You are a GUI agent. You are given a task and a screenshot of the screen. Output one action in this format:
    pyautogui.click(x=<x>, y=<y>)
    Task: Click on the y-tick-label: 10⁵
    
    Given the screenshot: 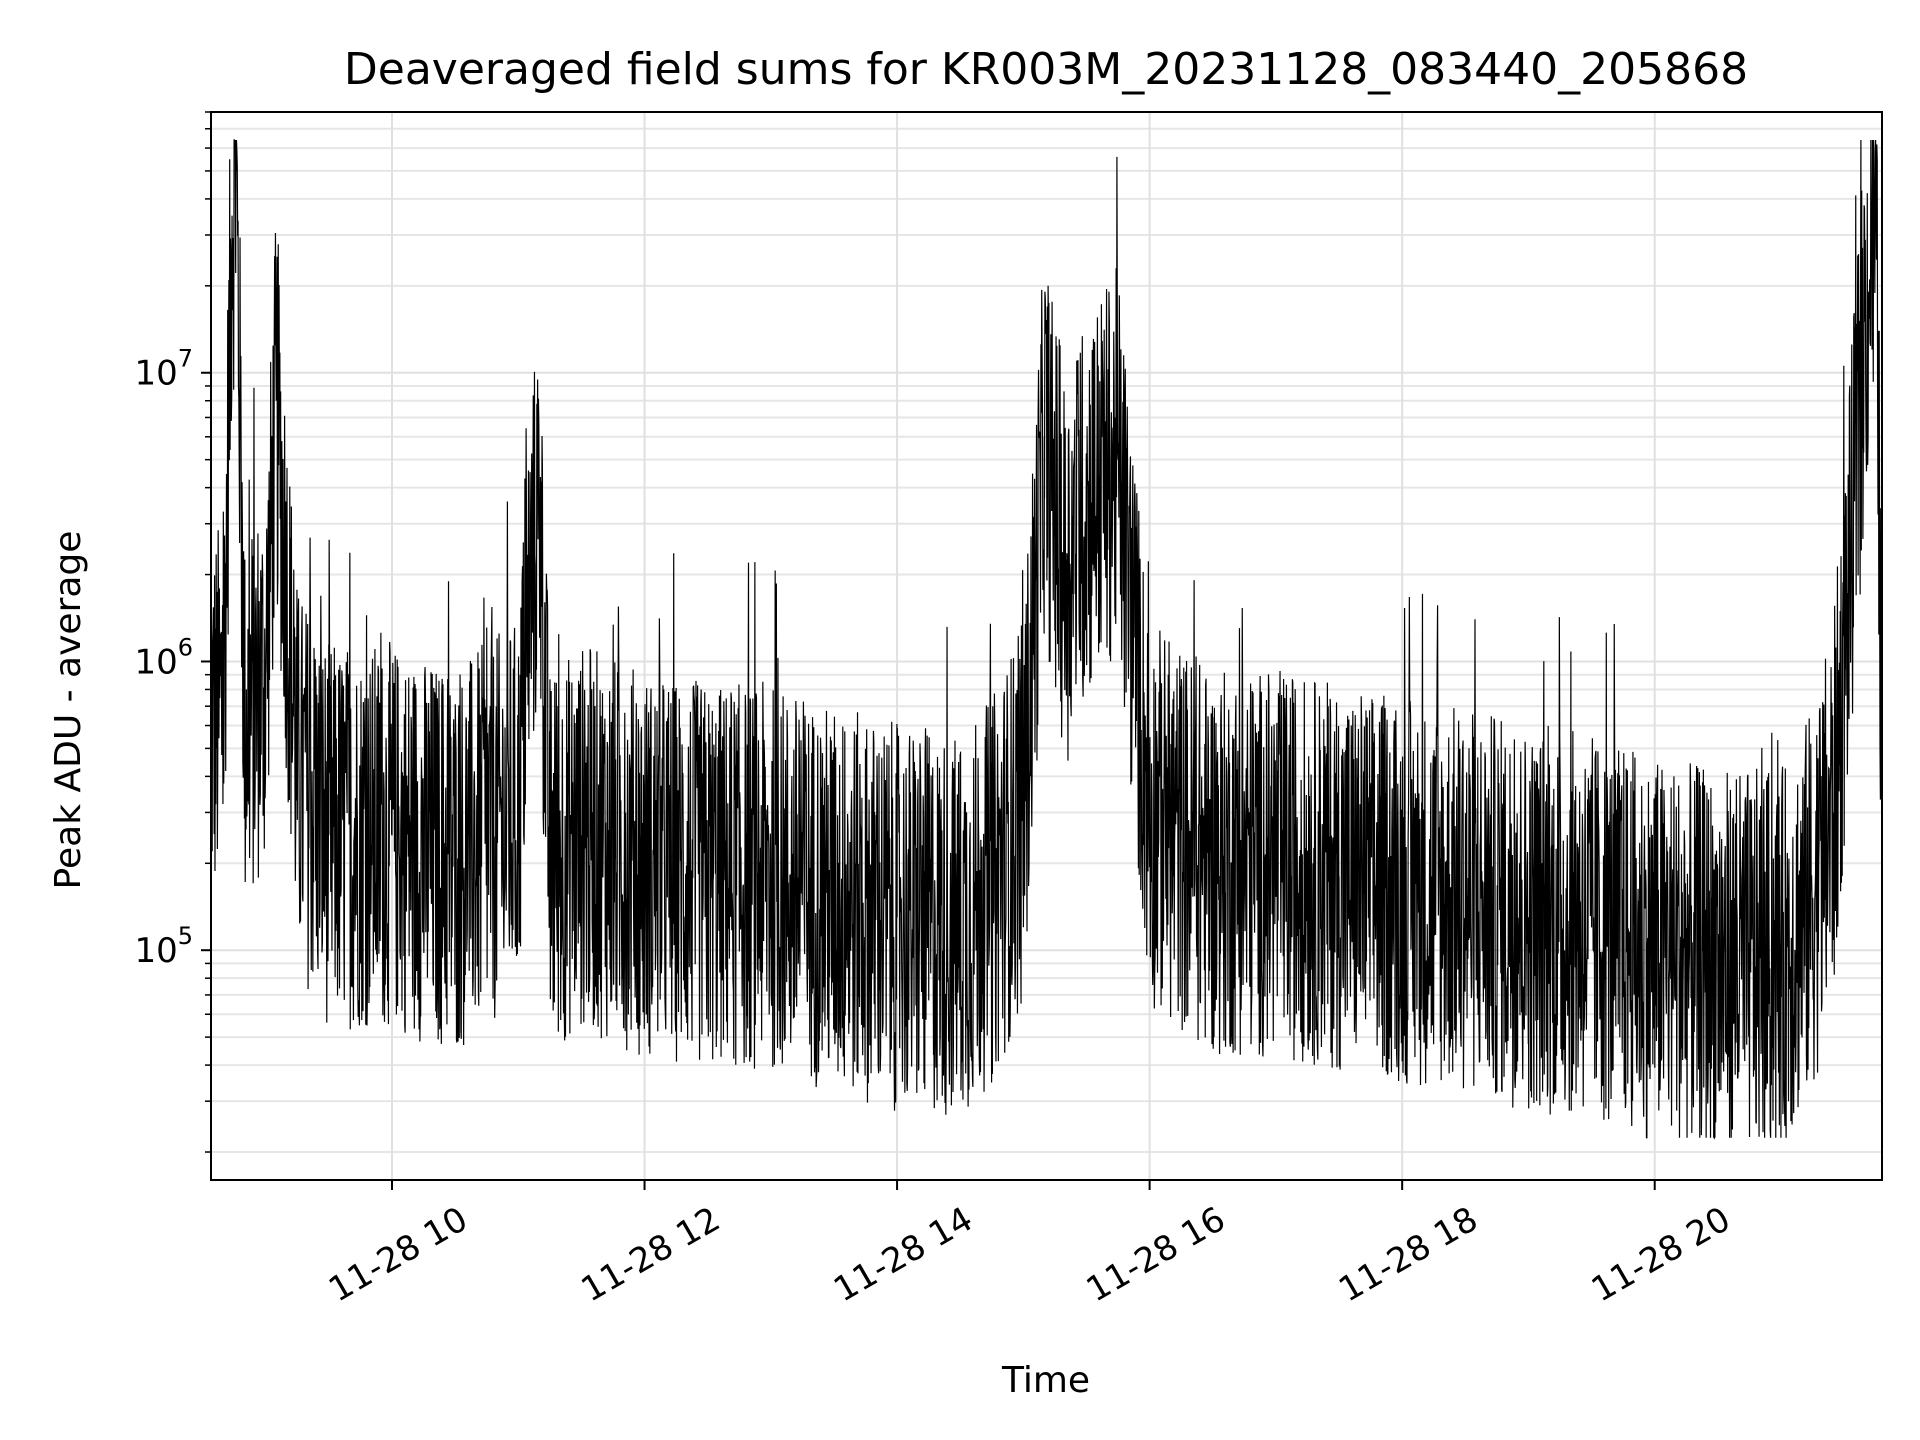 What is the action you would take?
    pyautogui.click(x=163, y=946)
    